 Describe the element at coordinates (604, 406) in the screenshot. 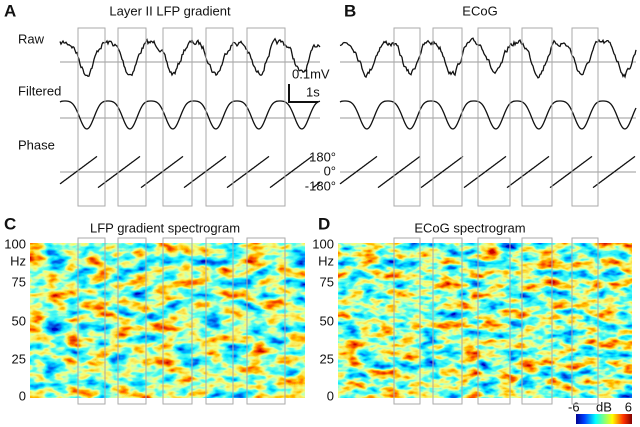

I see `colorbar-label: dB` at that location.